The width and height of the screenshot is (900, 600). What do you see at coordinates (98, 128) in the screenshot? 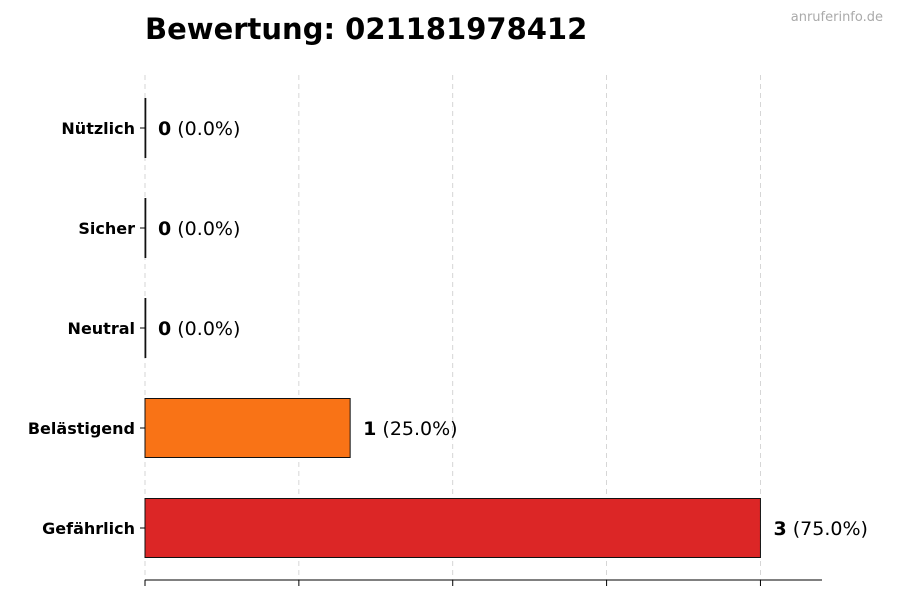
I see `category-label: Nützlich` at bounding box center [98, 128].